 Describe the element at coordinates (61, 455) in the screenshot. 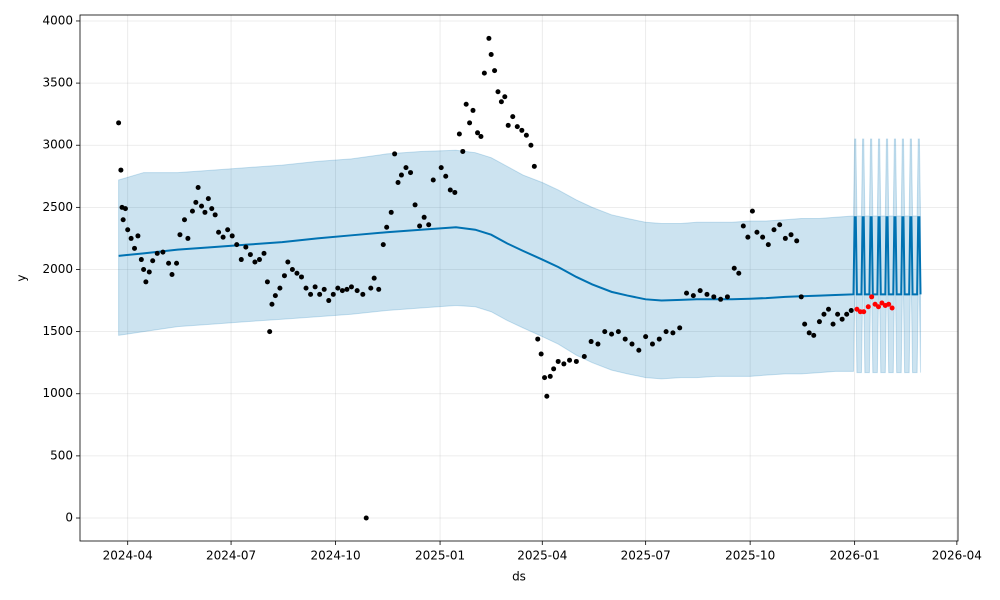

I see `y-tick-label: 500` at that location.